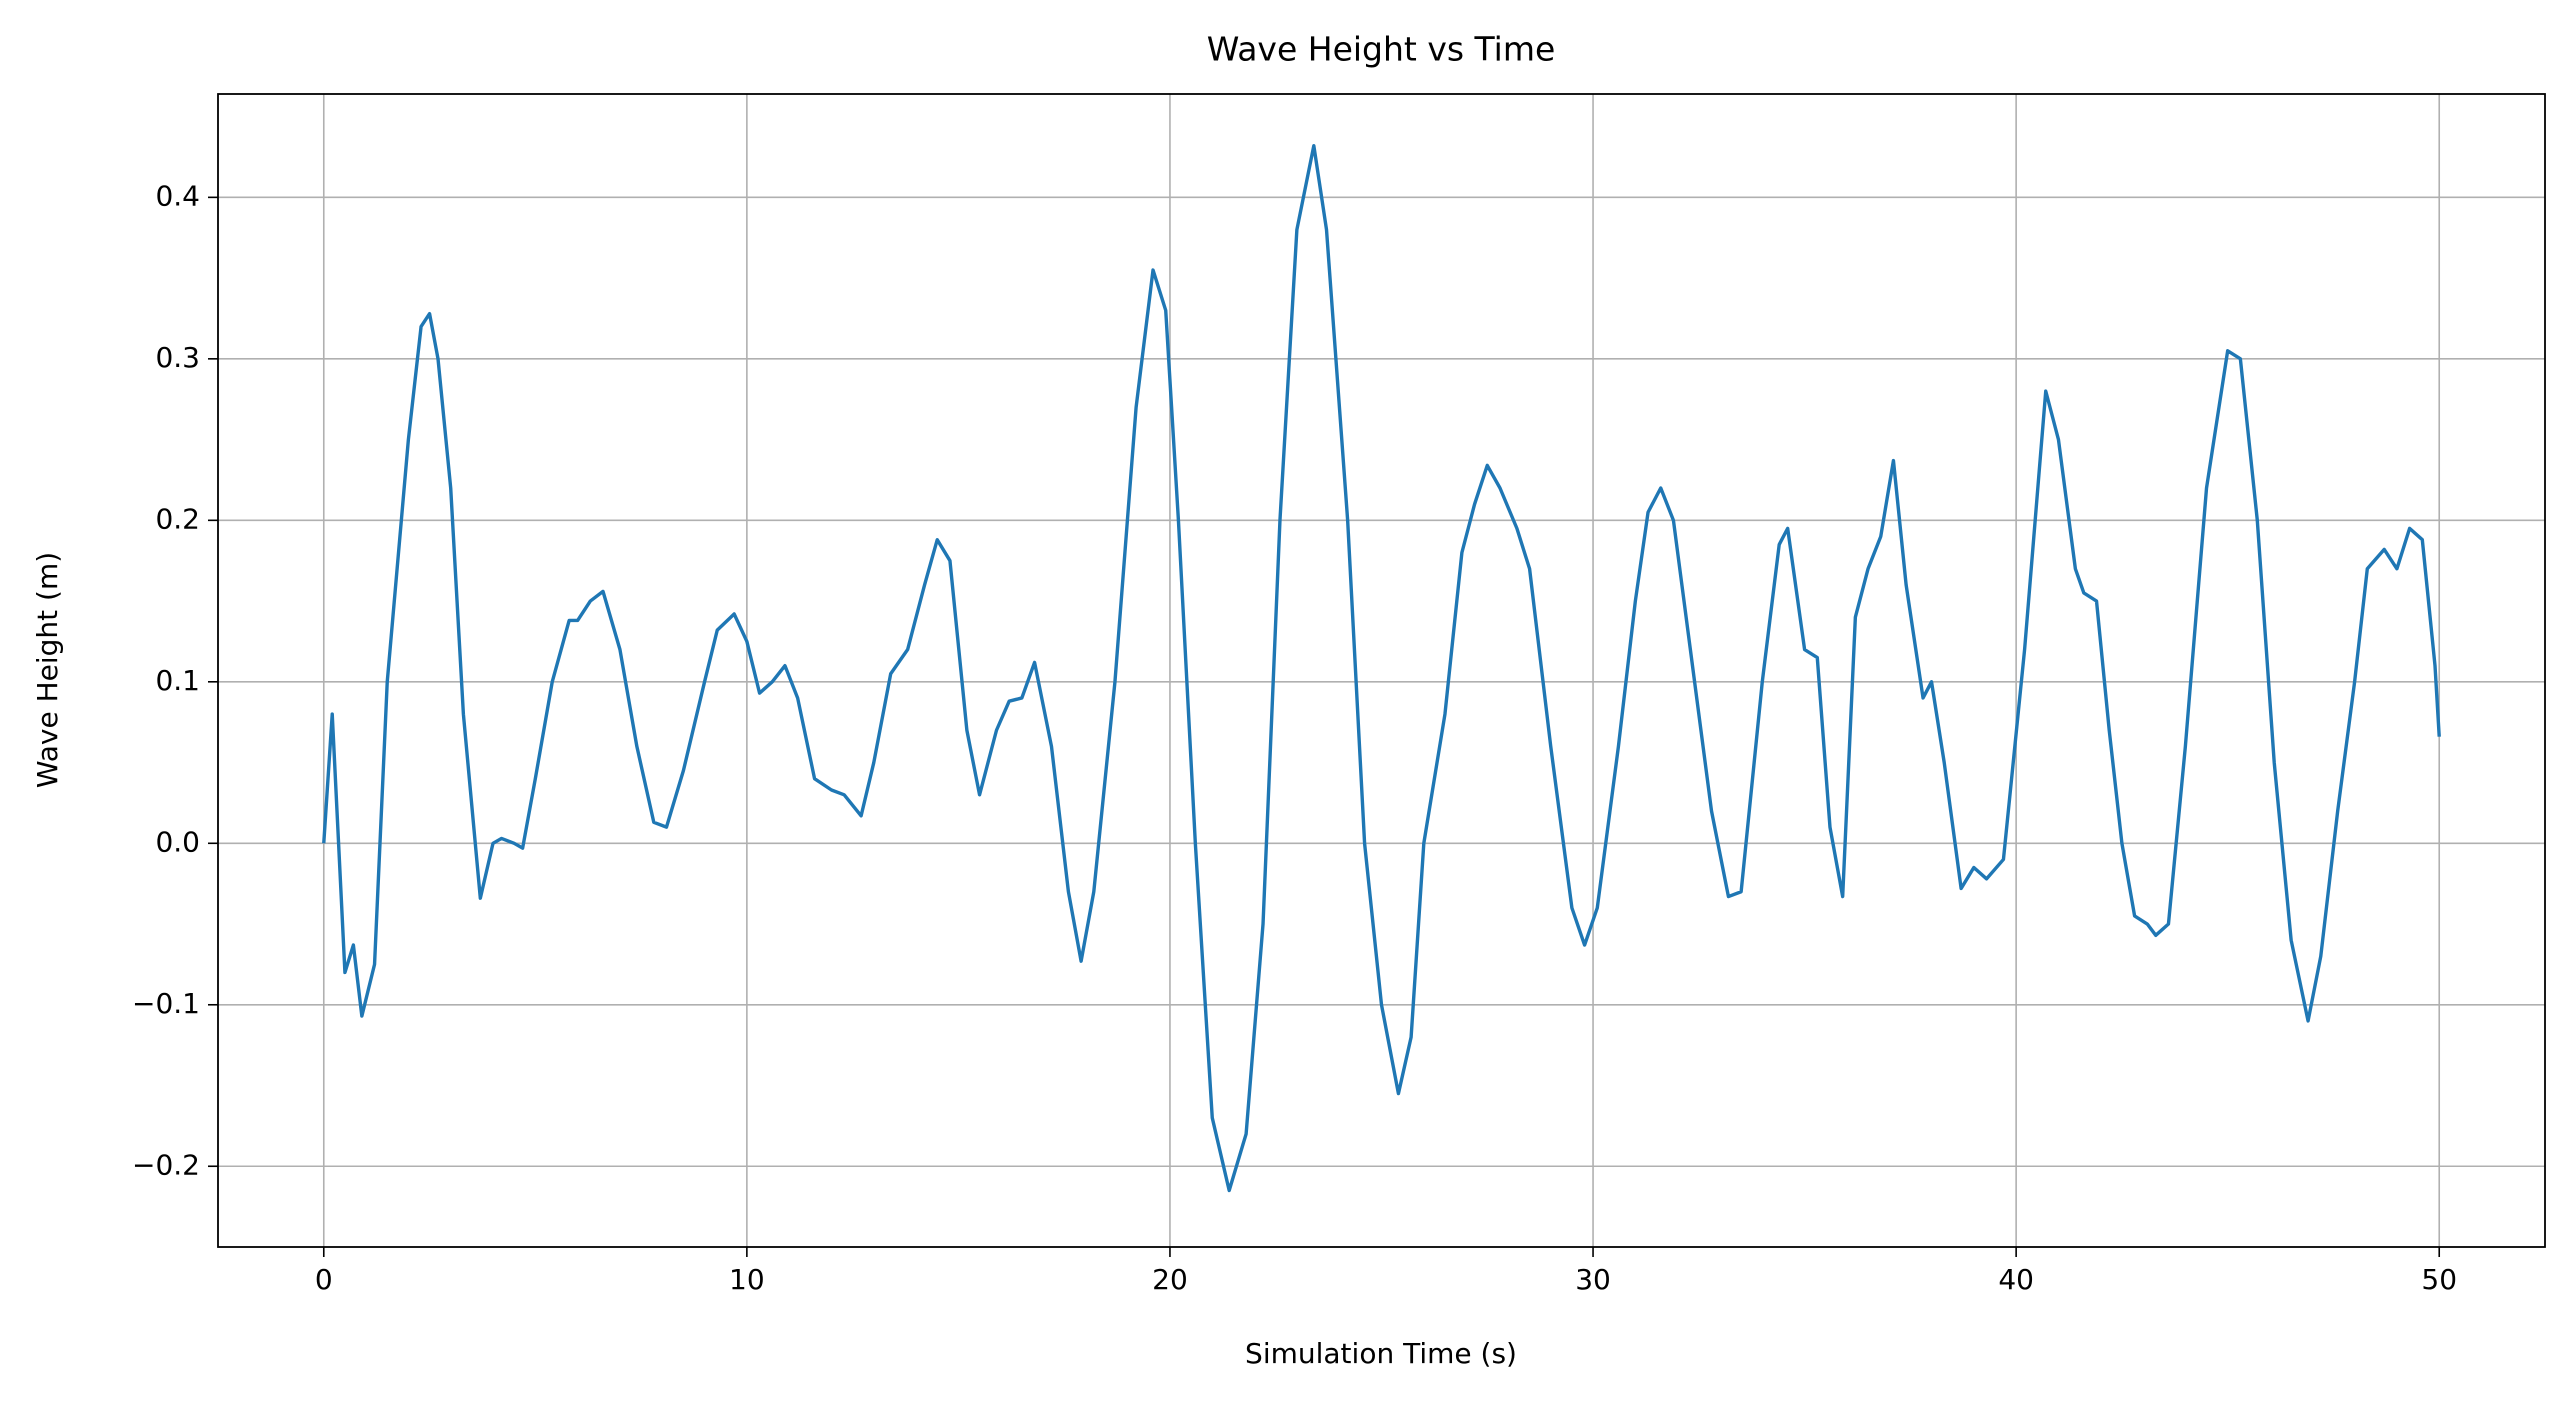 The height and width of the screenshot is (1407, 2573). What do you see at coordinates (177, 195) in the screenshot?
I see `y-tick-label: 0.4` at bounding box center [177, 195].